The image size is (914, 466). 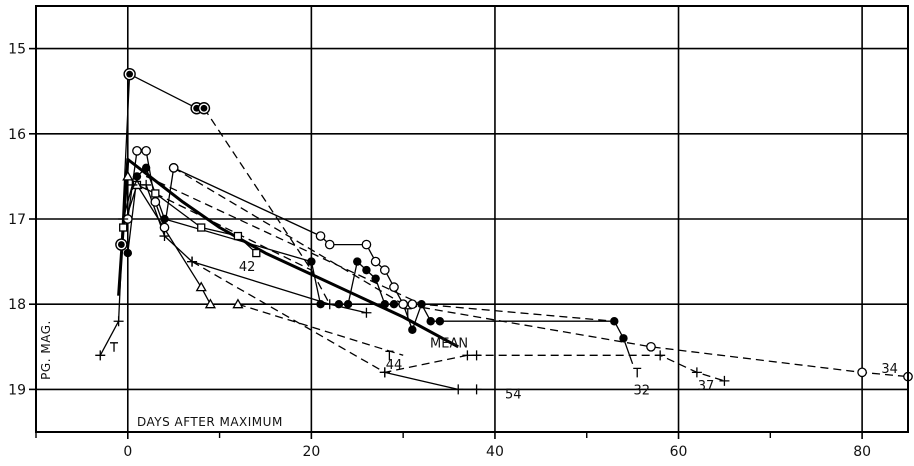 What do you see at coordinates (17, 50) in the screenshot?
I see `y-tick-label: 15` at bounding box center [17, 50].